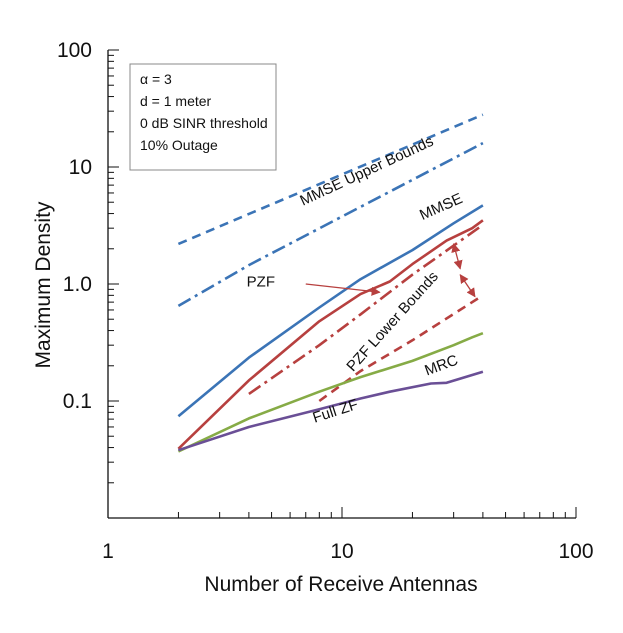 The width and height of the screenshot is (623, 633). Describe the element at coordinates (366, 171) in the screenshot. I see `annotation-mmse-upper-bounds: MMSE Upper Bounds` at that location.